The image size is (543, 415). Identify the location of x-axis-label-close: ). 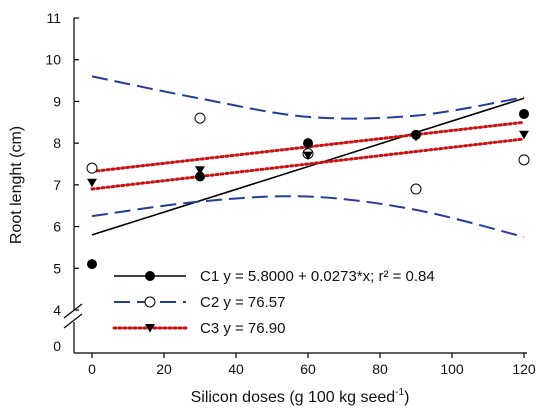
(406, 397).